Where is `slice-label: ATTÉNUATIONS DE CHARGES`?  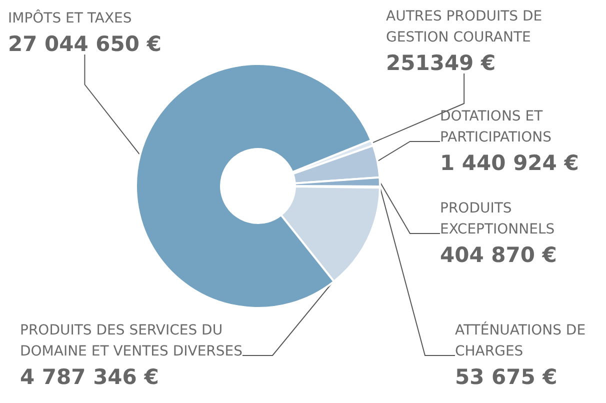 slice-label: ATTÉNUATIONS DE CHARGES is located at coordinates (520, 341).